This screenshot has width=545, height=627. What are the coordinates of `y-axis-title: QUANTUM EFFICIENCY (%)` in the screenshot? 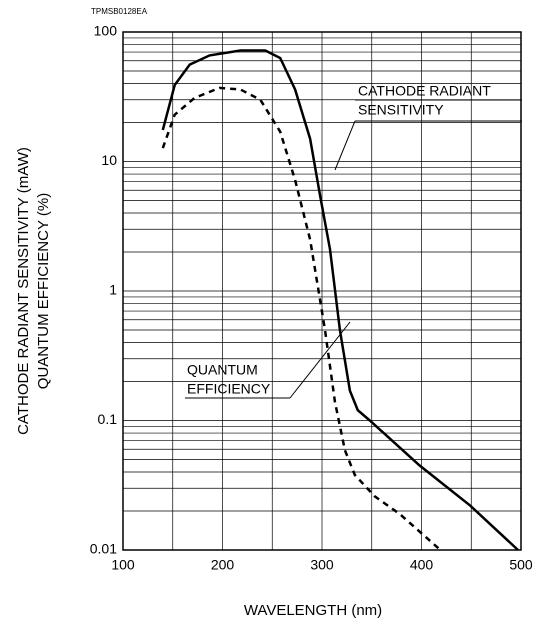 It's located at (43, 291).